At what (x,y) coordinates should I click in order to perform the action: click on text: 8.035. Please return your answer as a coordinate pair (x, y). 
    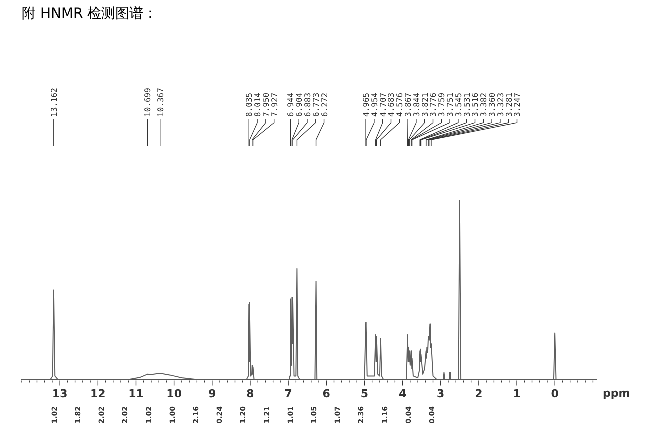
    Looking at the image, I should click on (249, 104).